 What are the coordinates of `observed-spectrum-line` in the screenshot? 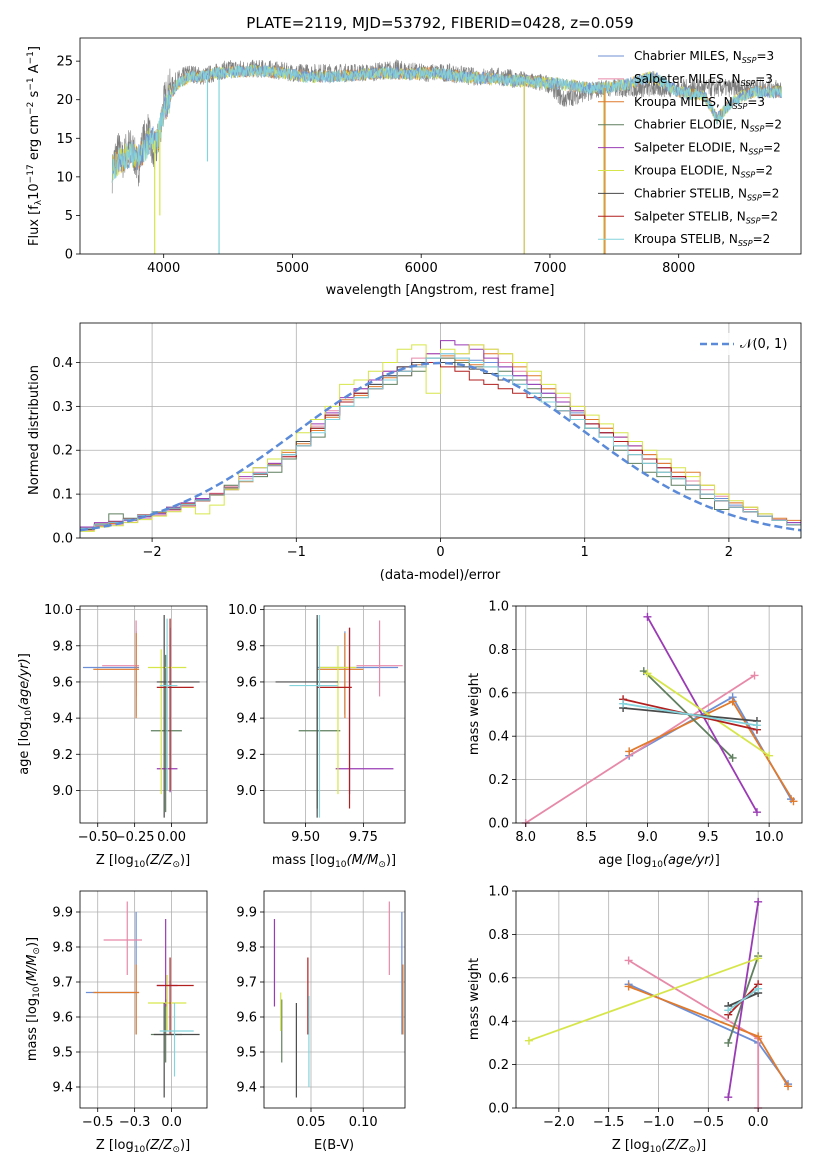 It's located at (446, 126).